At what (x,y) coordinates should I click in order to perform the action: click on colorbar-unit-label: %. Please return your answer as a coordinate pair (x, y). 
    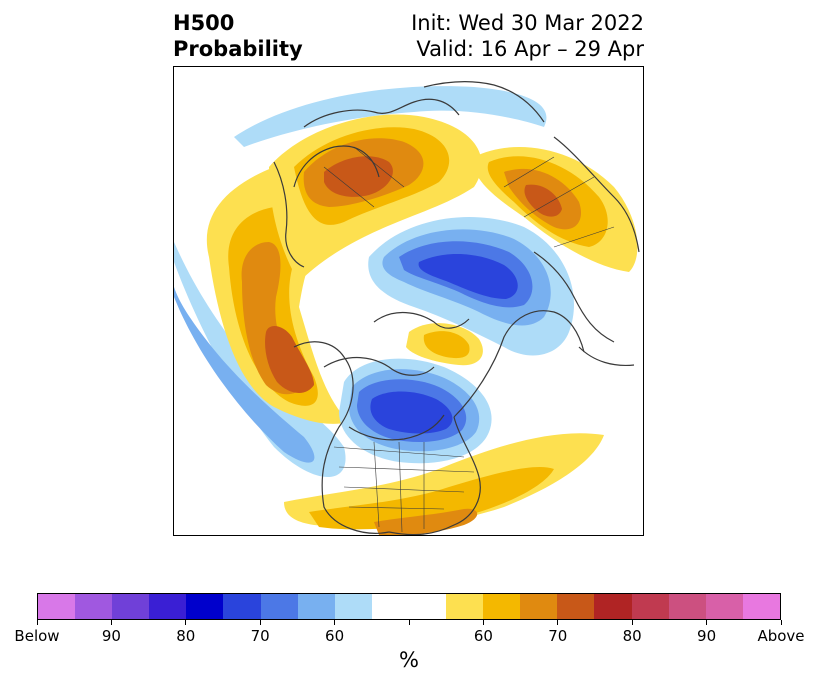
    Looking at the image, I should click on (409, 660).